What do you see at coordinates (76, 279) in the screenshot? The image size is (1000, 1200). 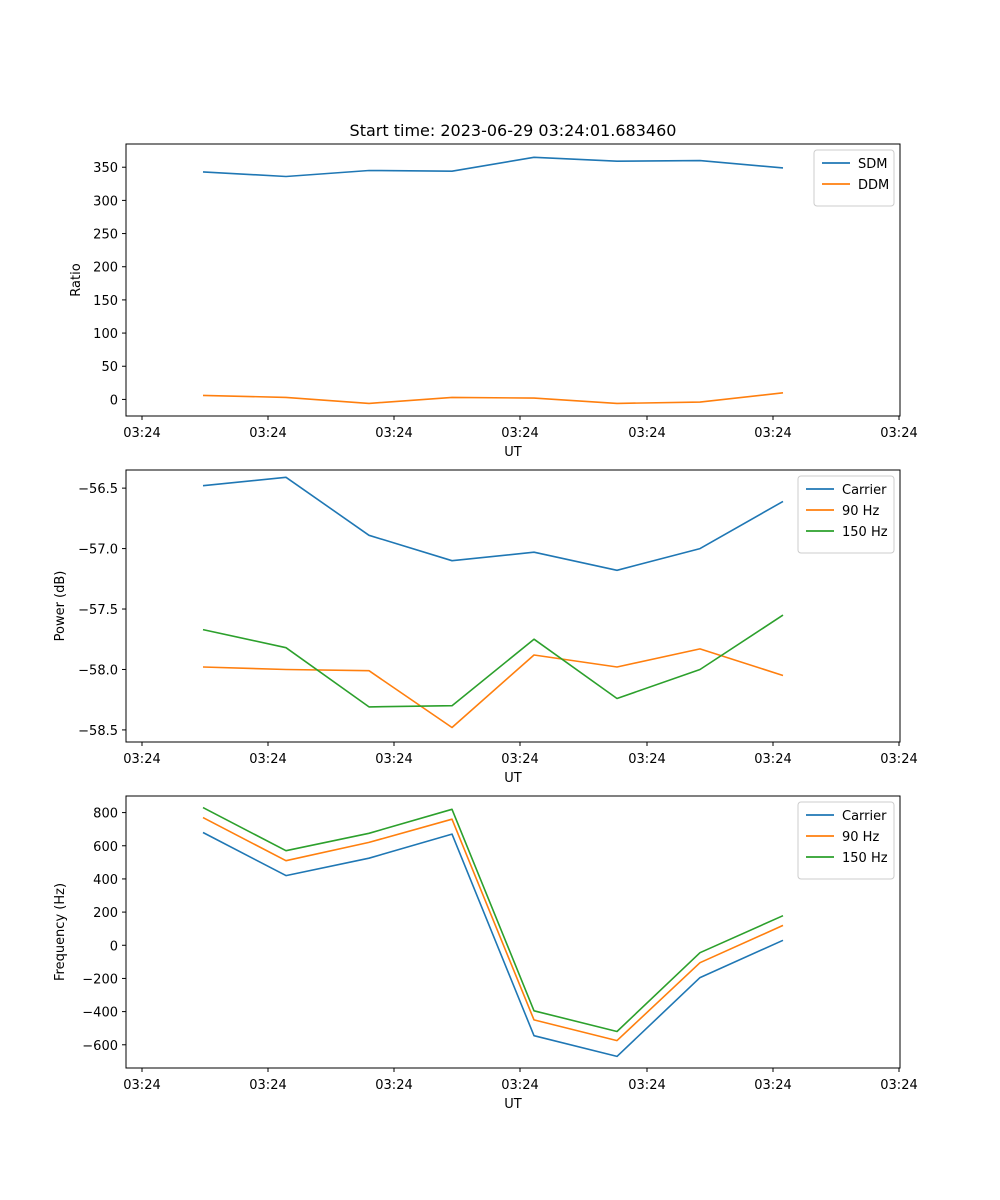 I see `y-axis-label: Ratio` at bounding box center [76, 279].